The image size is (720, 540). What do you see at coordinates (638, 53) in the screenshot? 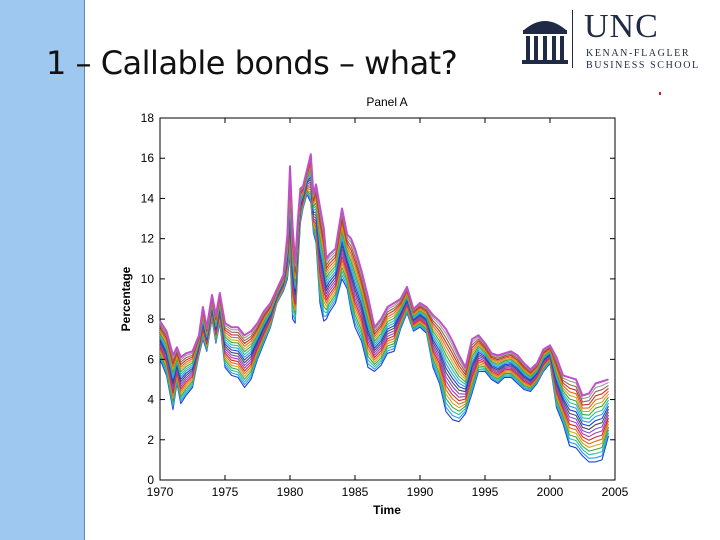
I see `logo-subtitle-line1: KENAN-FLAGLER` at bounding box center [638, 53].